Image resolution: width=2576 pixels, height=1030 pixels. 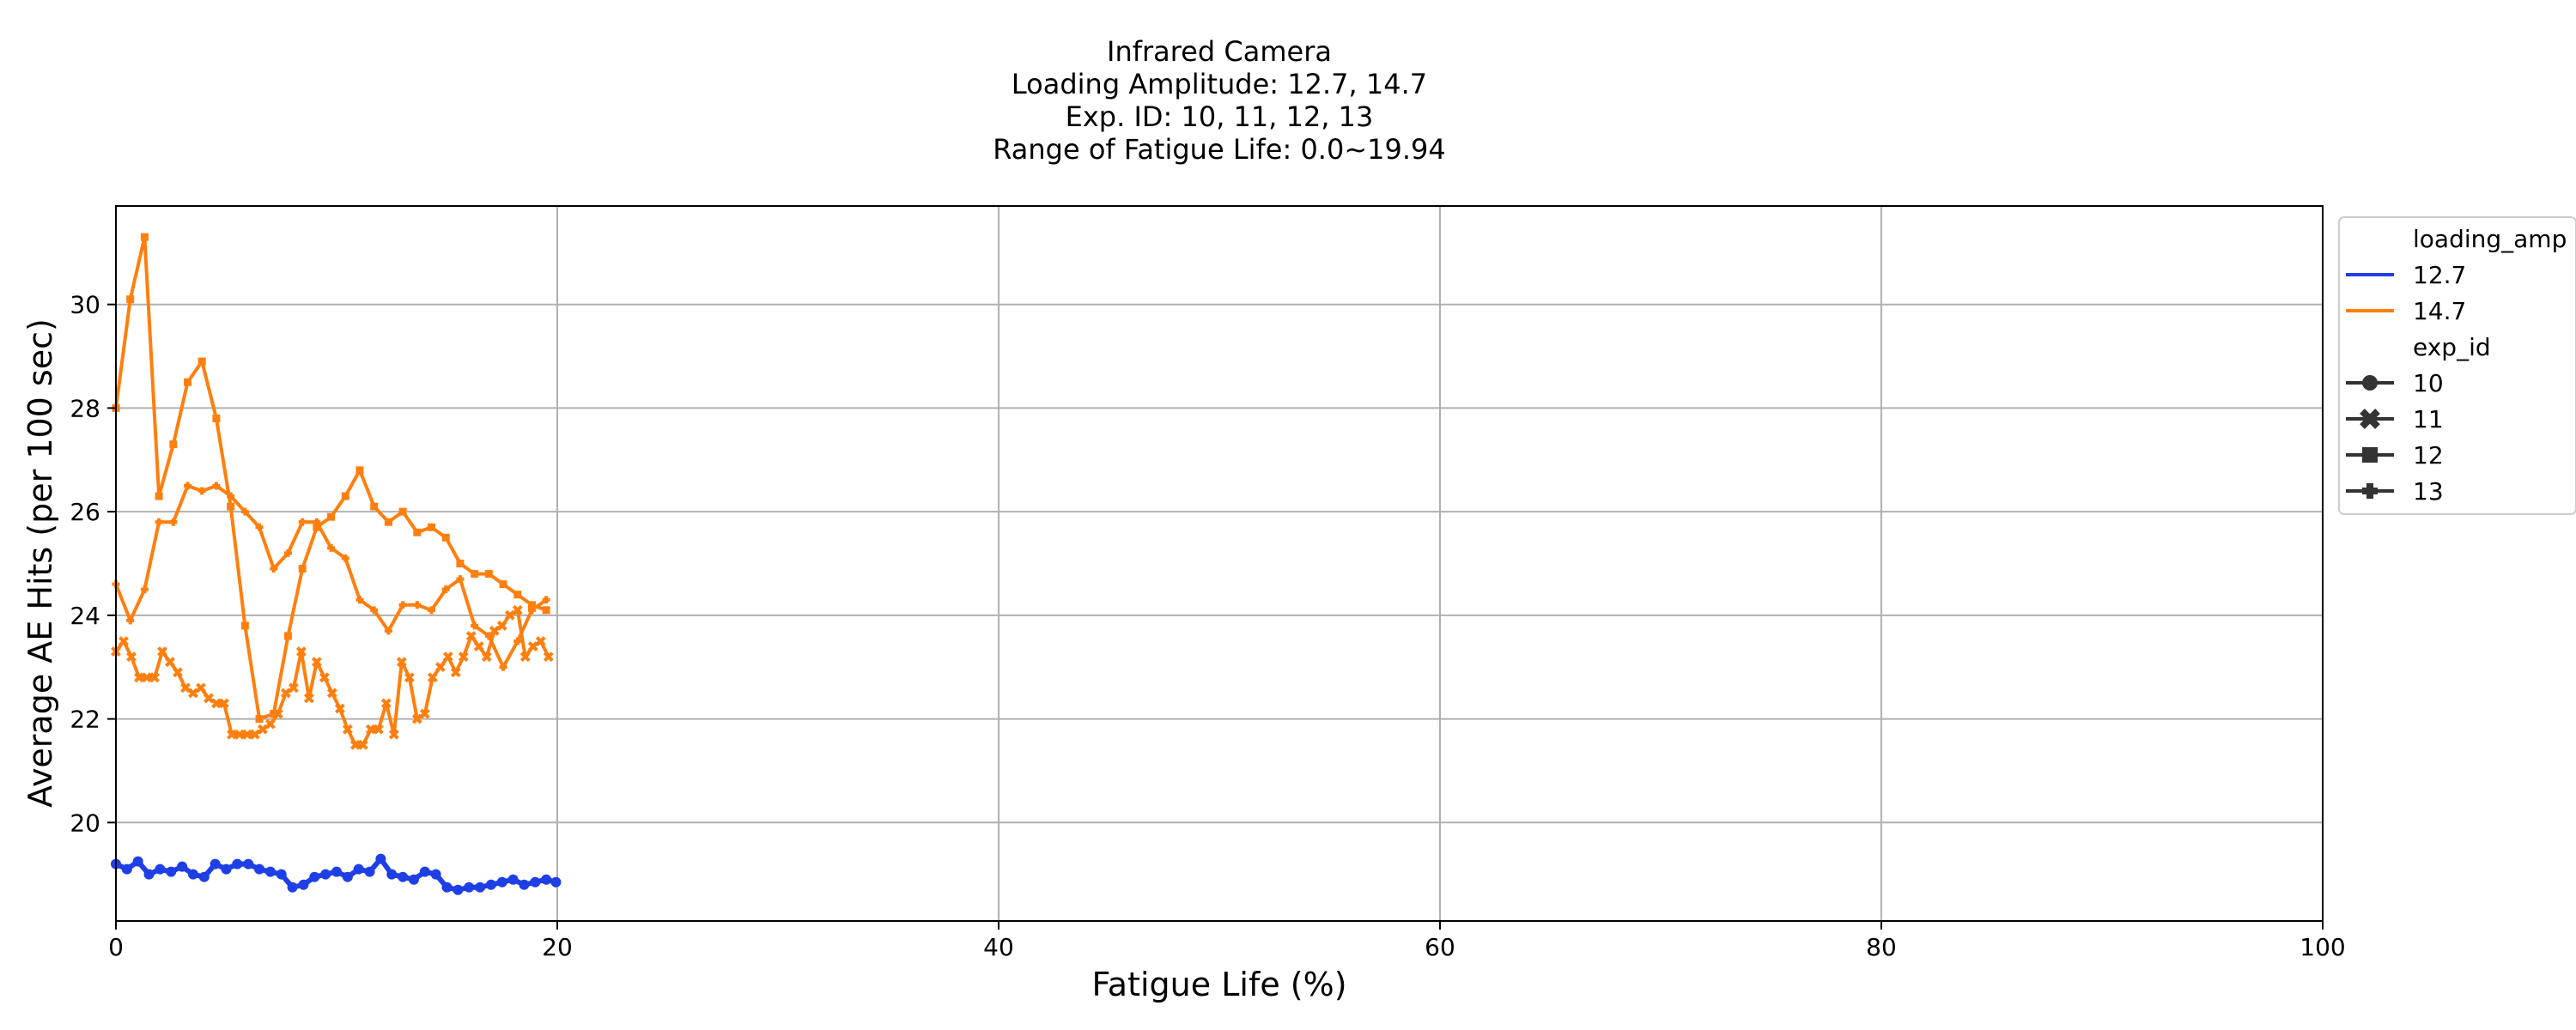 What do you see at coordinates (1219, 51) in the screenshot?
I see `title-line-1: Infrared Camera` at bounding box center [1219, 51].